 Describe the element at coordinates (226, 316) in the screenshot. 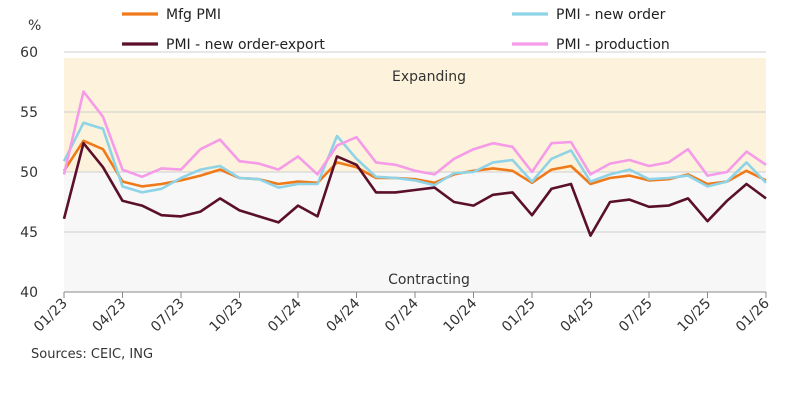

I see `x-tick-label: 10/23` at that location.